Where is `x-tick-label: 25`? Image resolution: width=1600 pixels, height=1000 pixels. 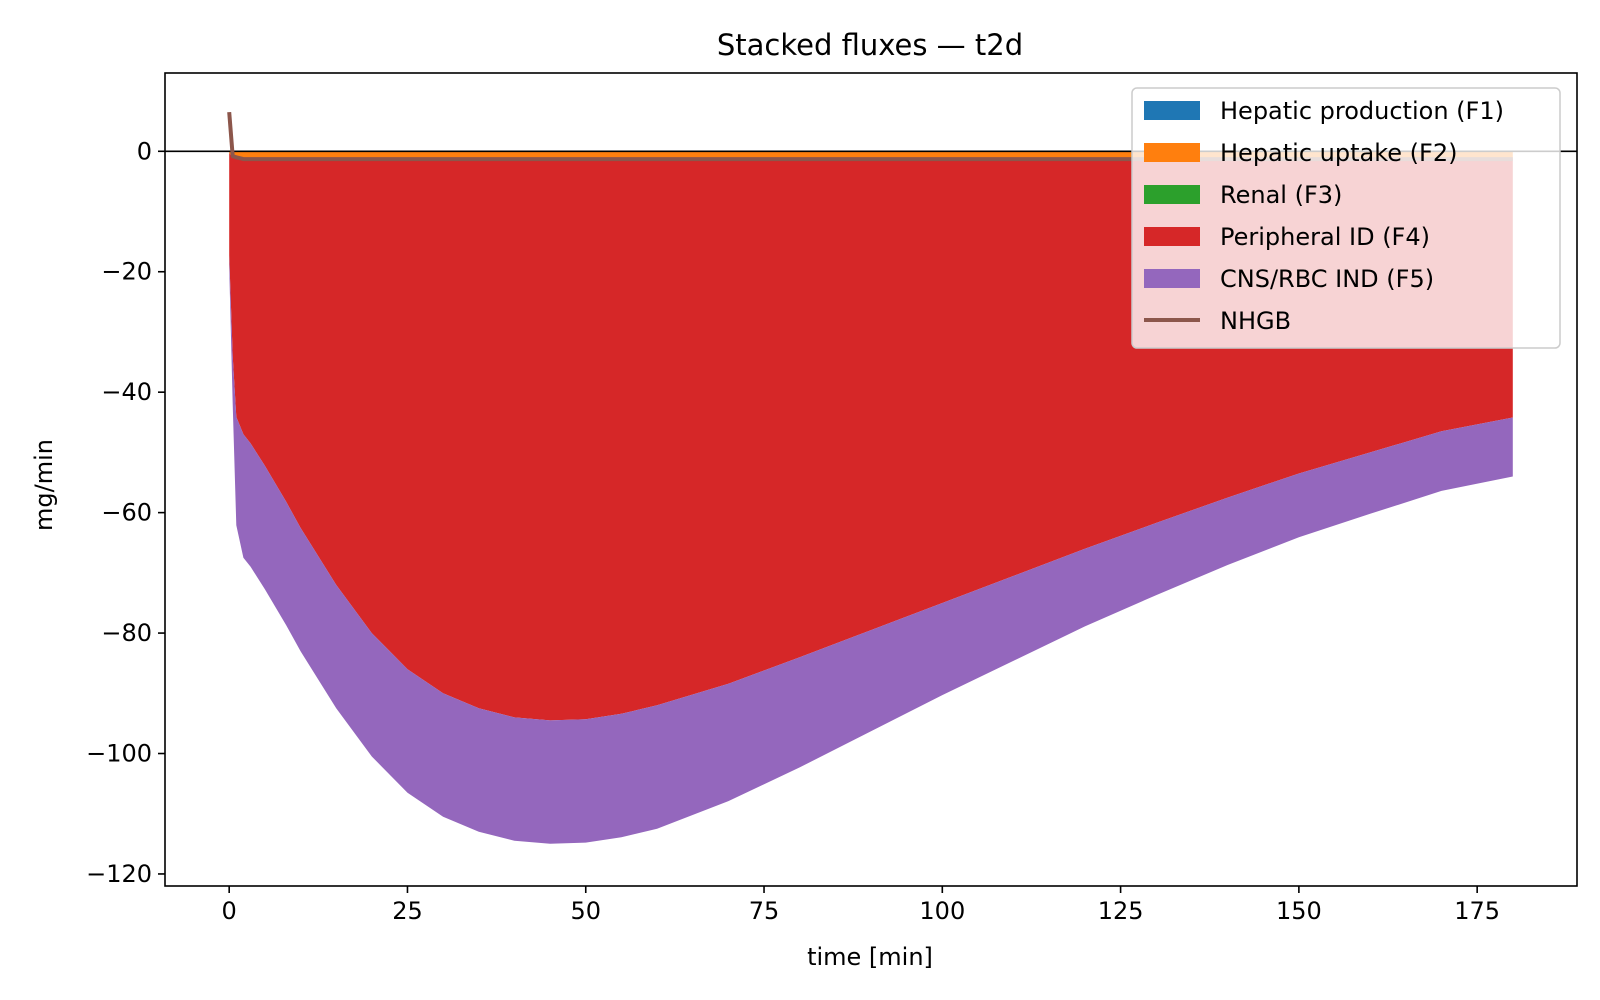 x-tick-label: 25 is located at coordinates (407, 911).